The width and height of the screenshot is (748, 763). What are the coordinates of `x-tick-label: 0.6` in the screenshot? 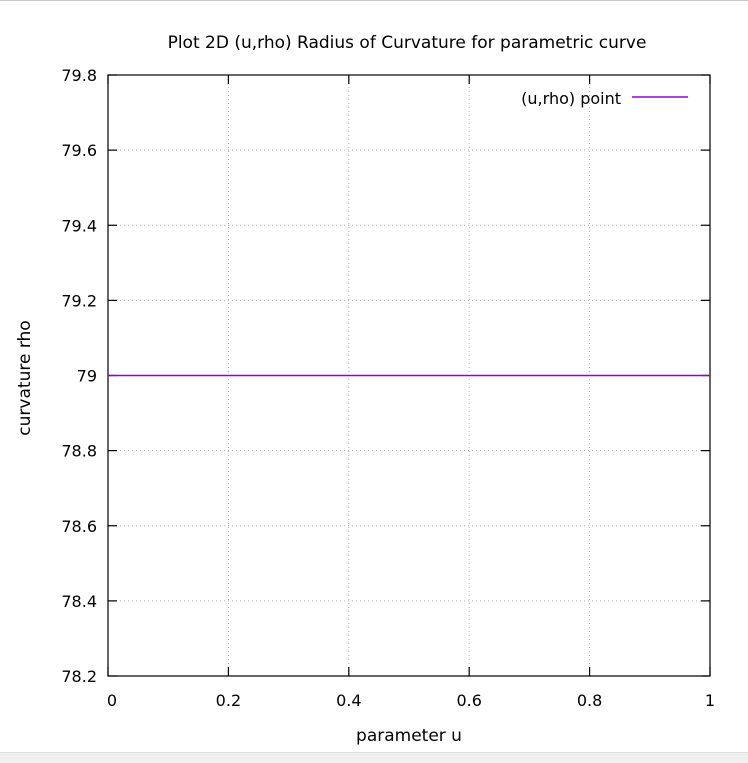 It's located at (468, 700).